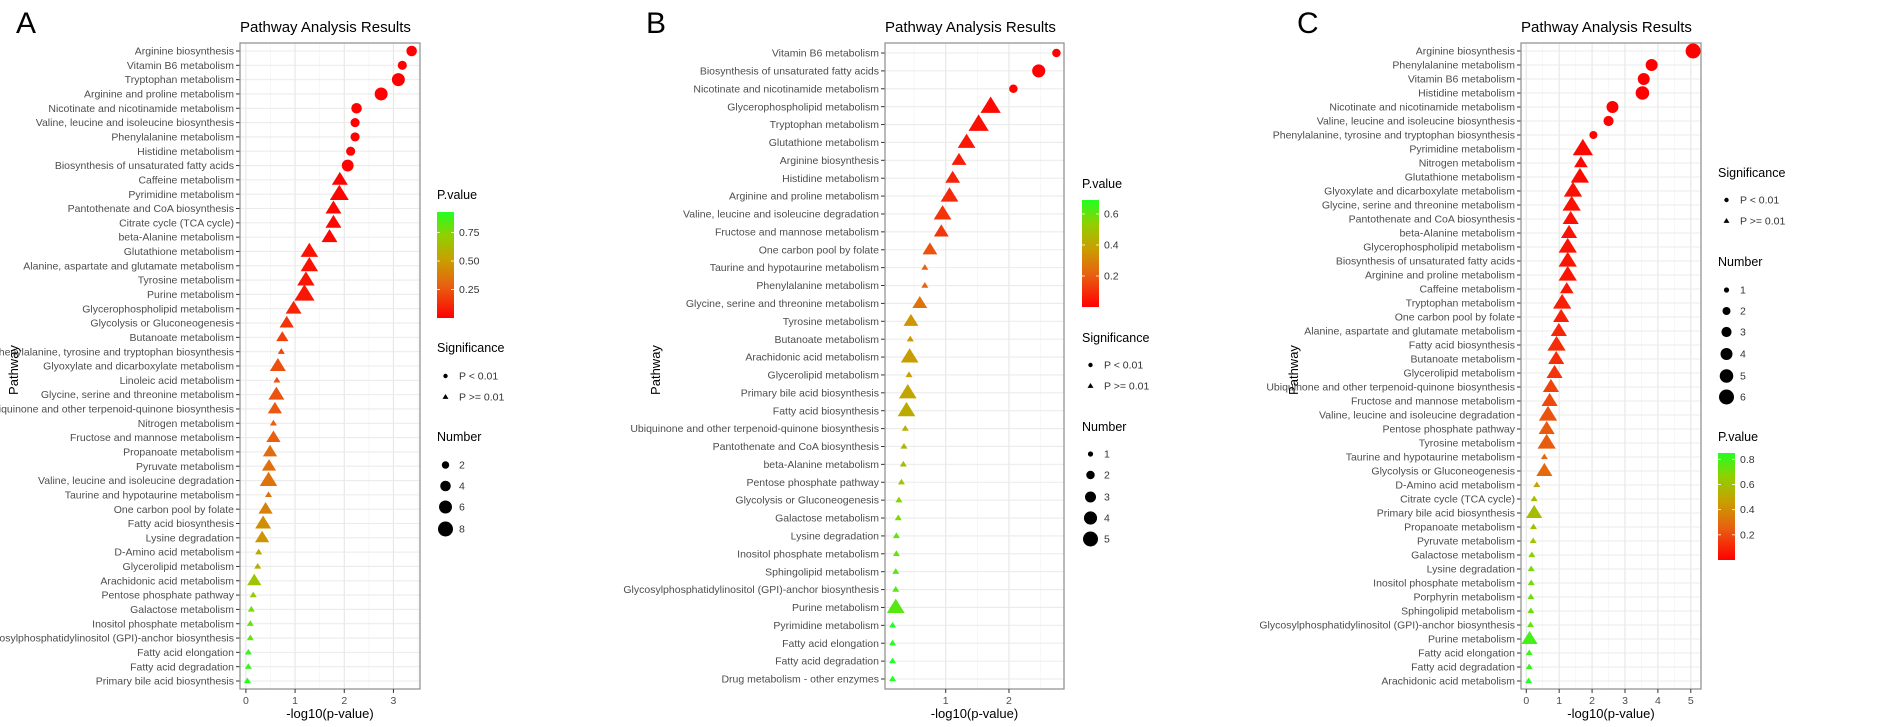  I want to click on y-tick-label: Galactose metabolism, so click(1463, 556).